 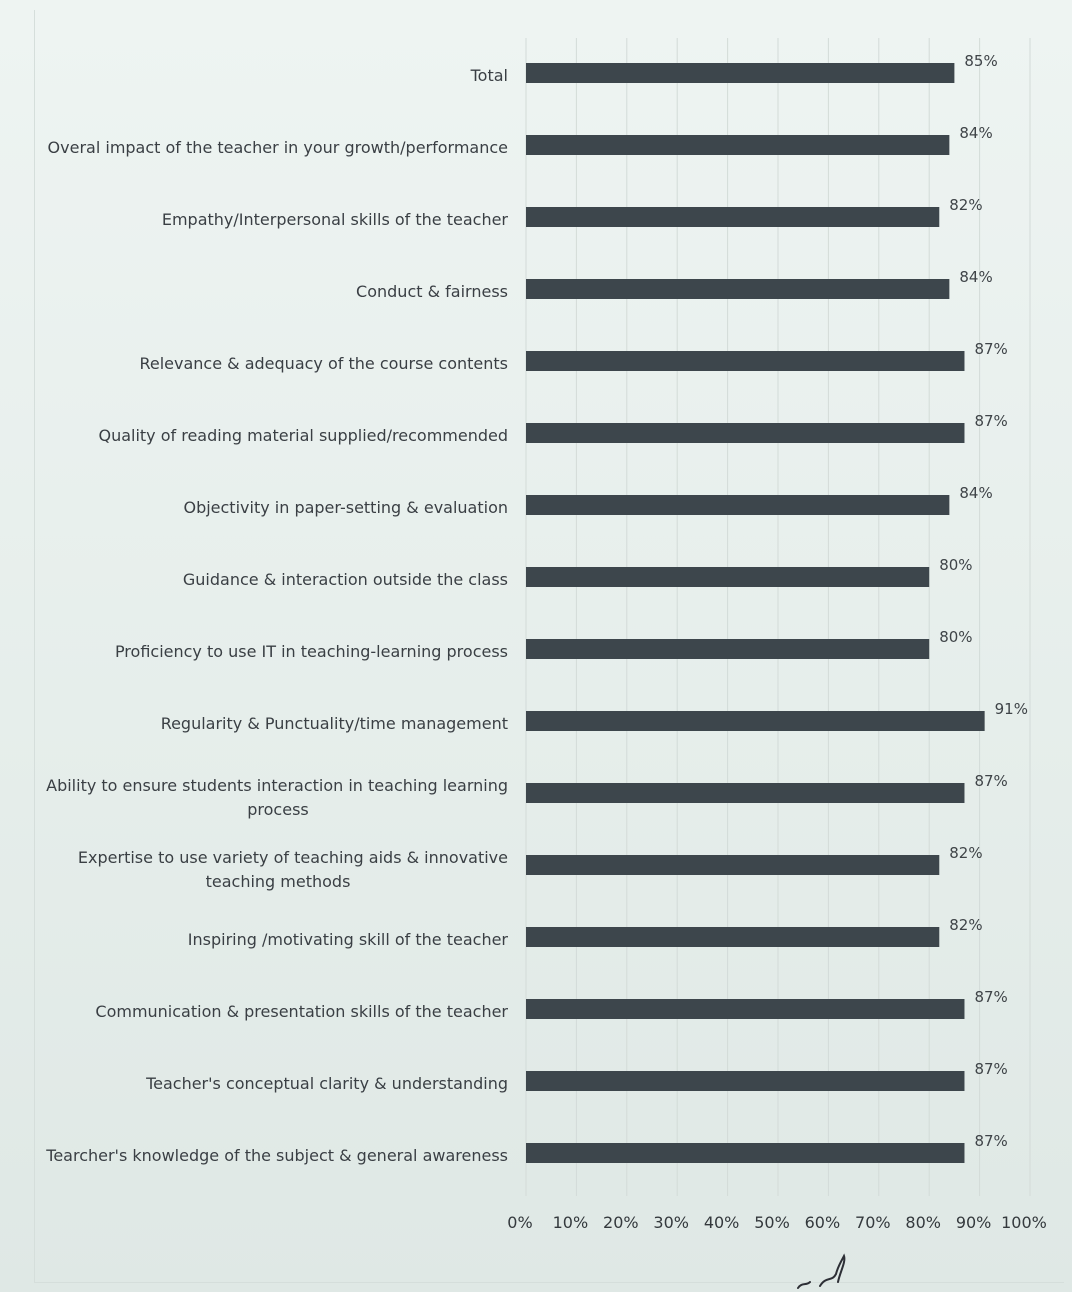 What do you see at coordinates (571, 1222) in the screenshot?
I see `x-tick-label: 10%` at bounding box center [571, 1222].